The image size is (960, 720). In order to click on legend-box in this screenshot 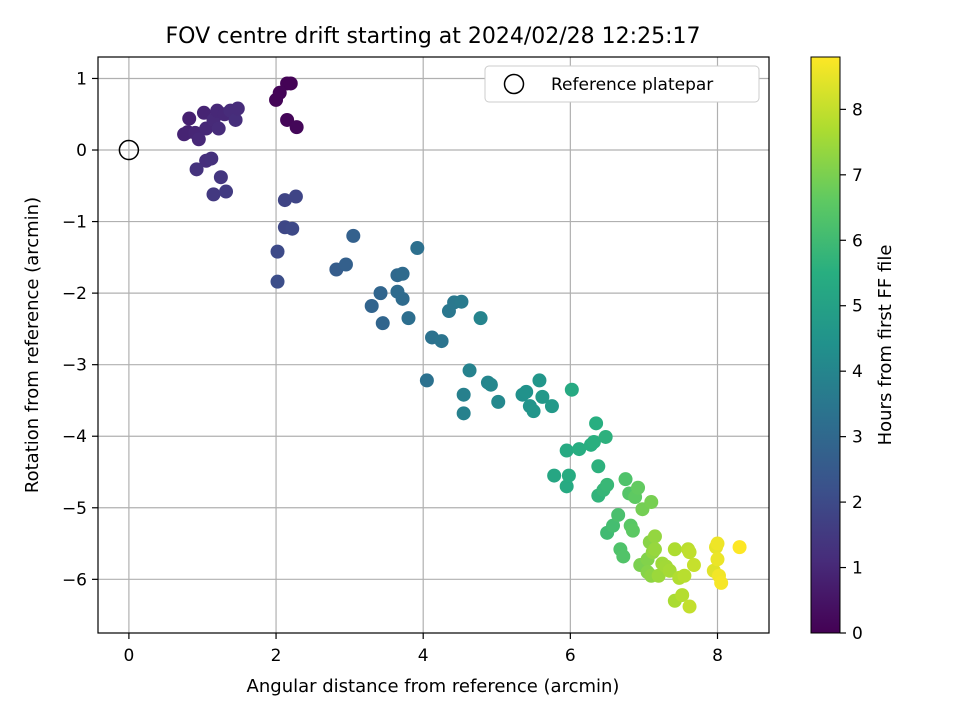, I will do `click(622, 84)`.